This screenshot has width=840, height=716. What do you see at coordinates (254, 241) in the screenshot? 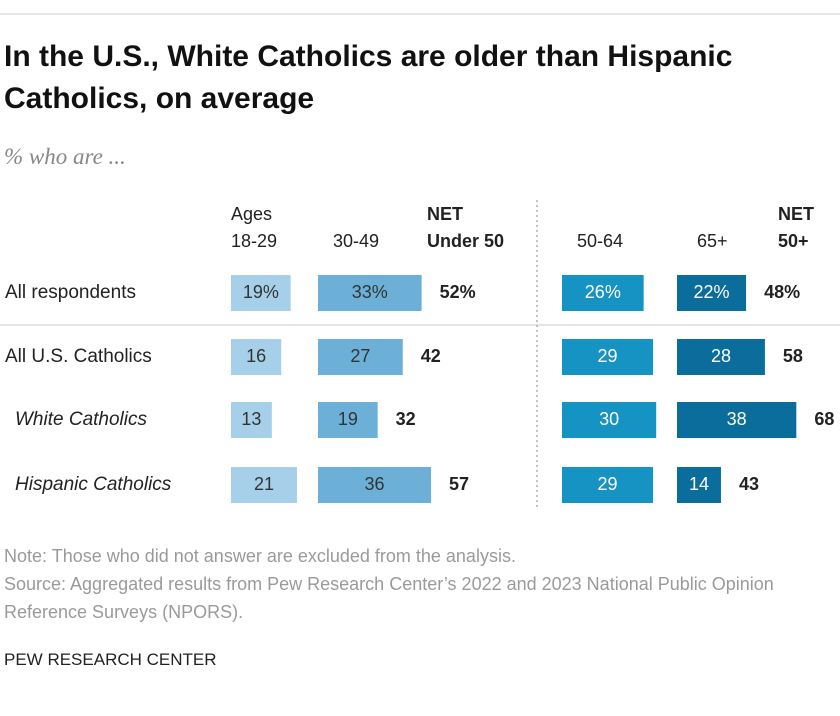
I see `column-header: 18-29` at bounding box center [254, 241].